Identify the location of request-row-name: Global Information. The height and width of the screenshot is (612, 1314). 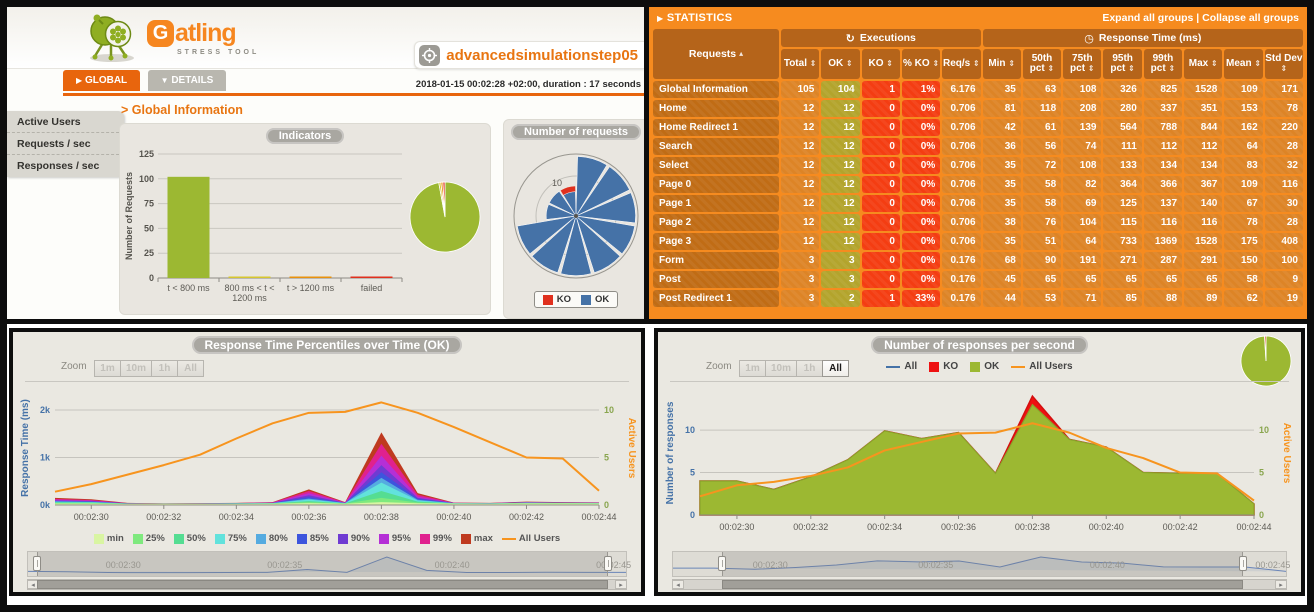
(716, 89).